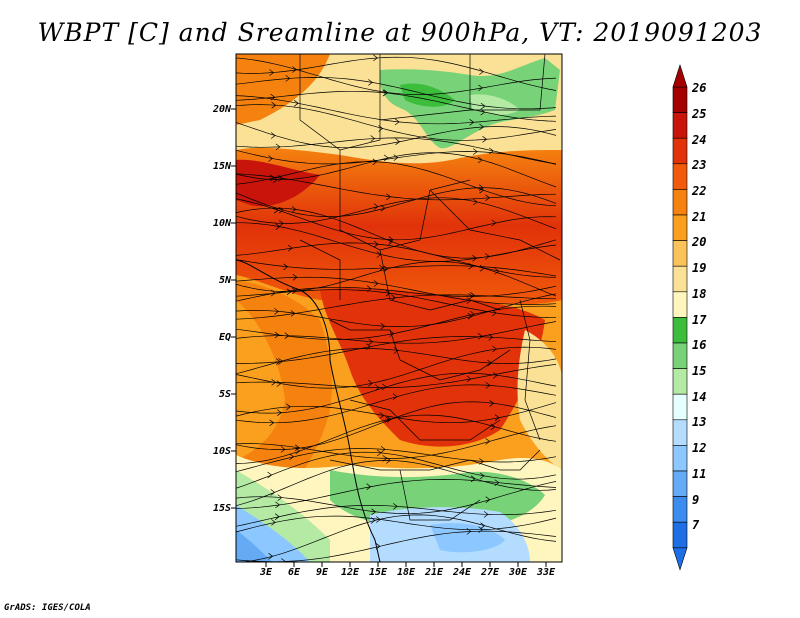  What do you see at coordinates (221, 166) in the screenshot?
I see `lat-label-15n: 15N` at bounding box center [221, 166].